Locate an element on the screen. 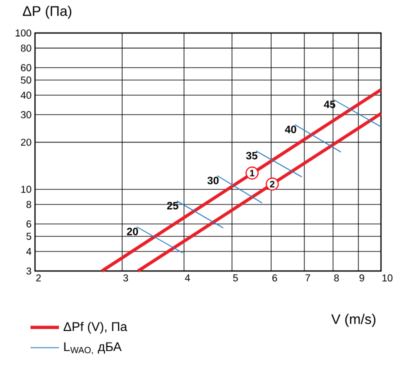 The height and width of the screenshot is (369, 400). y-tick-label: 50 is located at coordinates (26, 80).